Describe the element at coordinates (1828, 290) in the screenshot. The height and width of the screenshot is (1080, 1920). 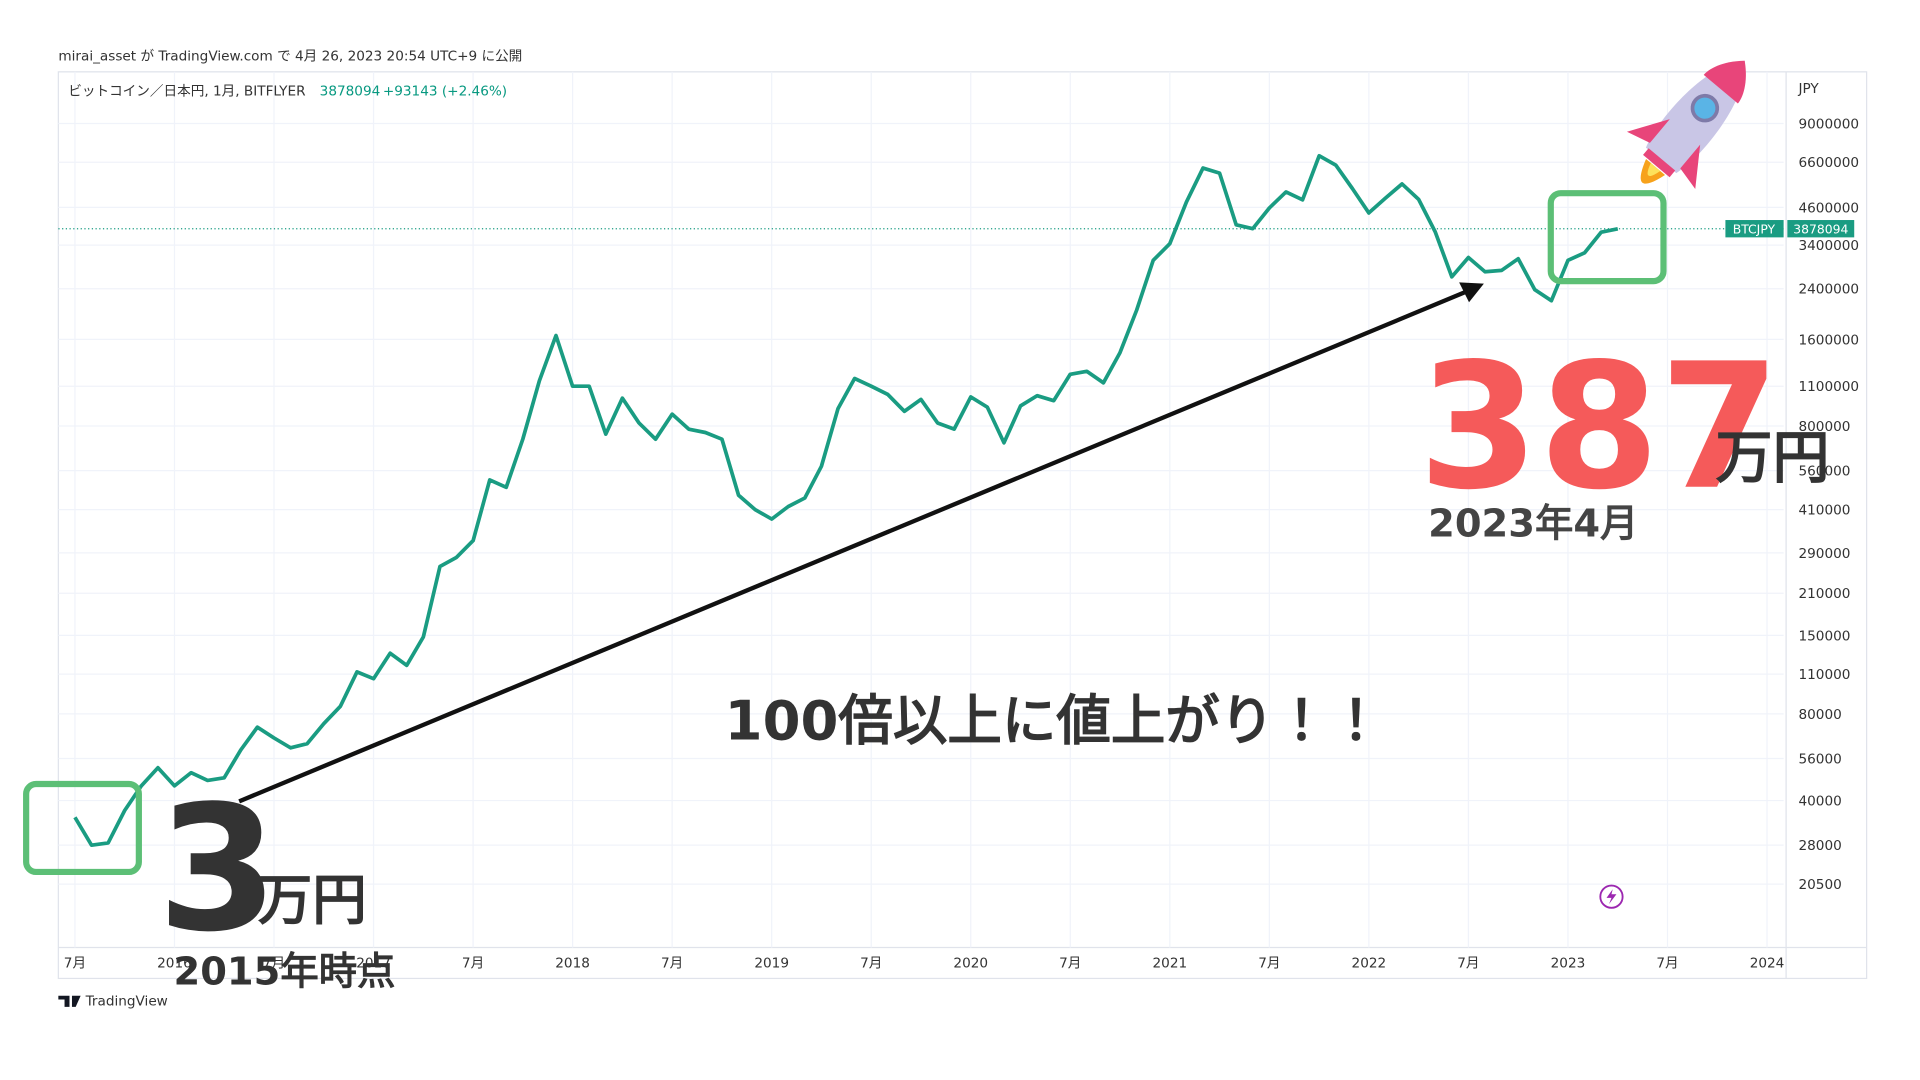
I see `y-tick-label: 2400000` at that location.